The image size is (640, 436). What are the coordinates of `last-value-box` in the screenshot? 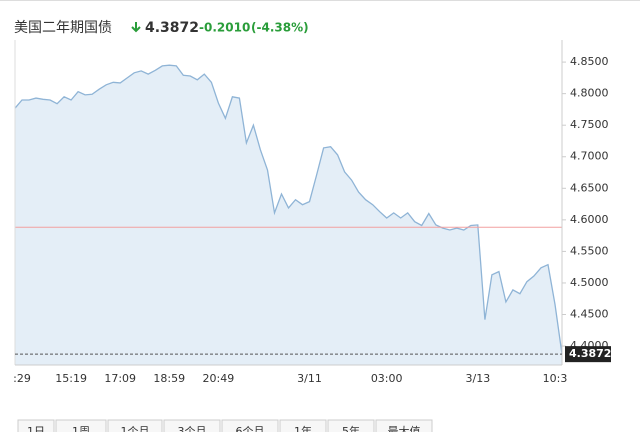 It's located at (588, 354).